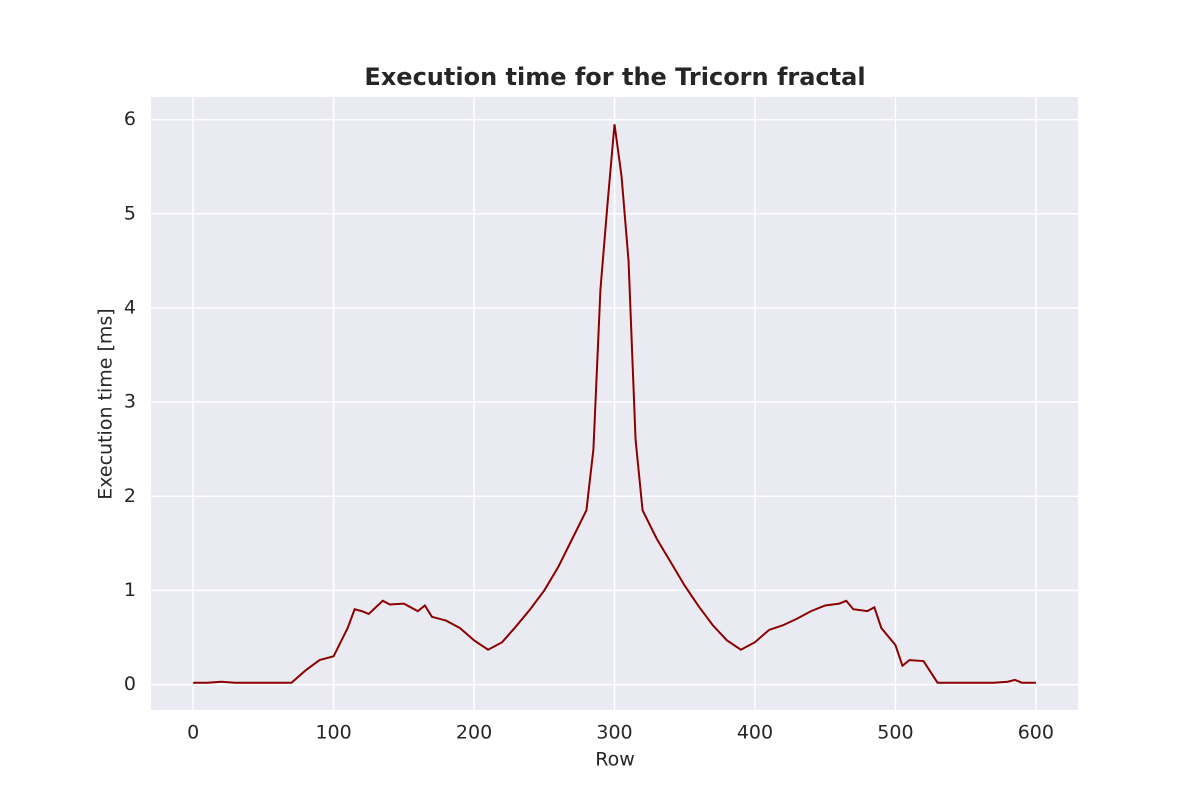 The image size is (1200, 804). What do you see at coordinates (130, 402) in the screenshot?
I see `y-tick-label: 3` at bounding box center [130, 402].